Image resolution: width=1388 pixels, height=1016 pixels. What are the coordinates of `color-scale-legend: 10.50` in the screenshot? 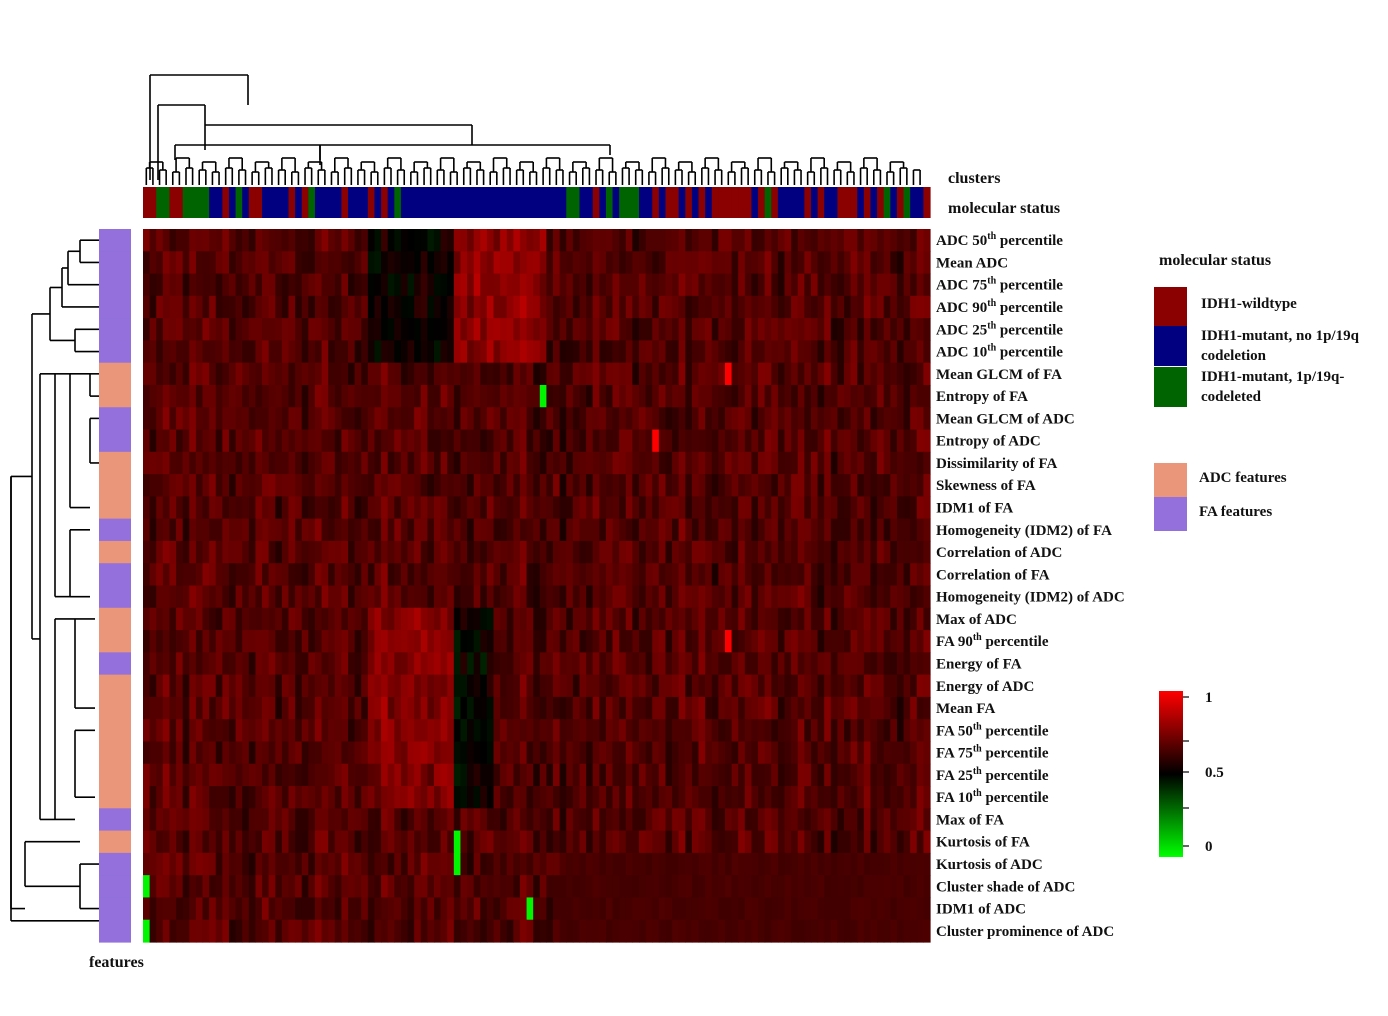 It's located at (1191, 773).